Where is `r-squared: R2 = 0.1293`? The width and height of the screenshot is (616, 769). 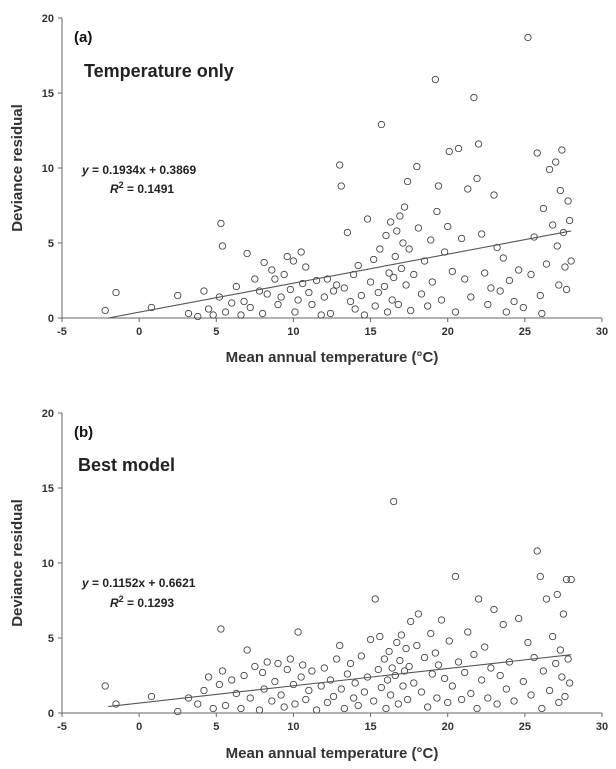
r-squared: R2 = 0.1293 is located at coordinates (142, 602).